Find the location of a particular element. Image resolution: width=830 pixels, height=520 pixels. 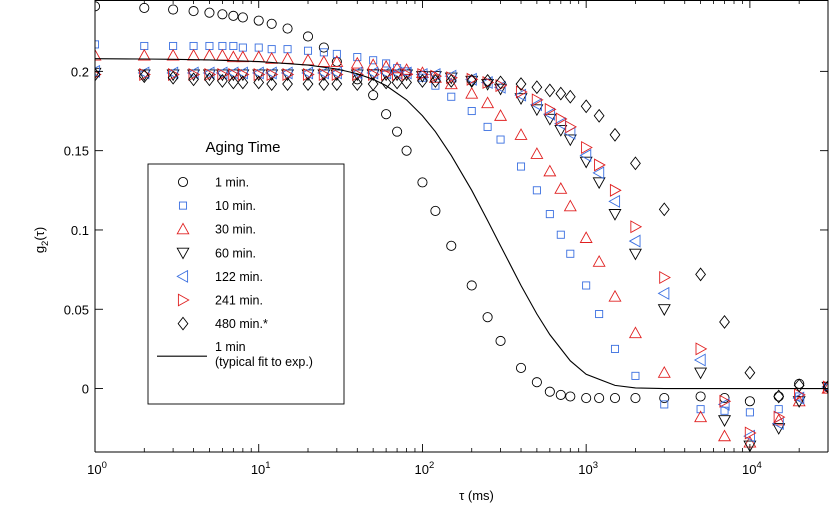

legend-item: 60 min. is located at coordinates (216, 253).